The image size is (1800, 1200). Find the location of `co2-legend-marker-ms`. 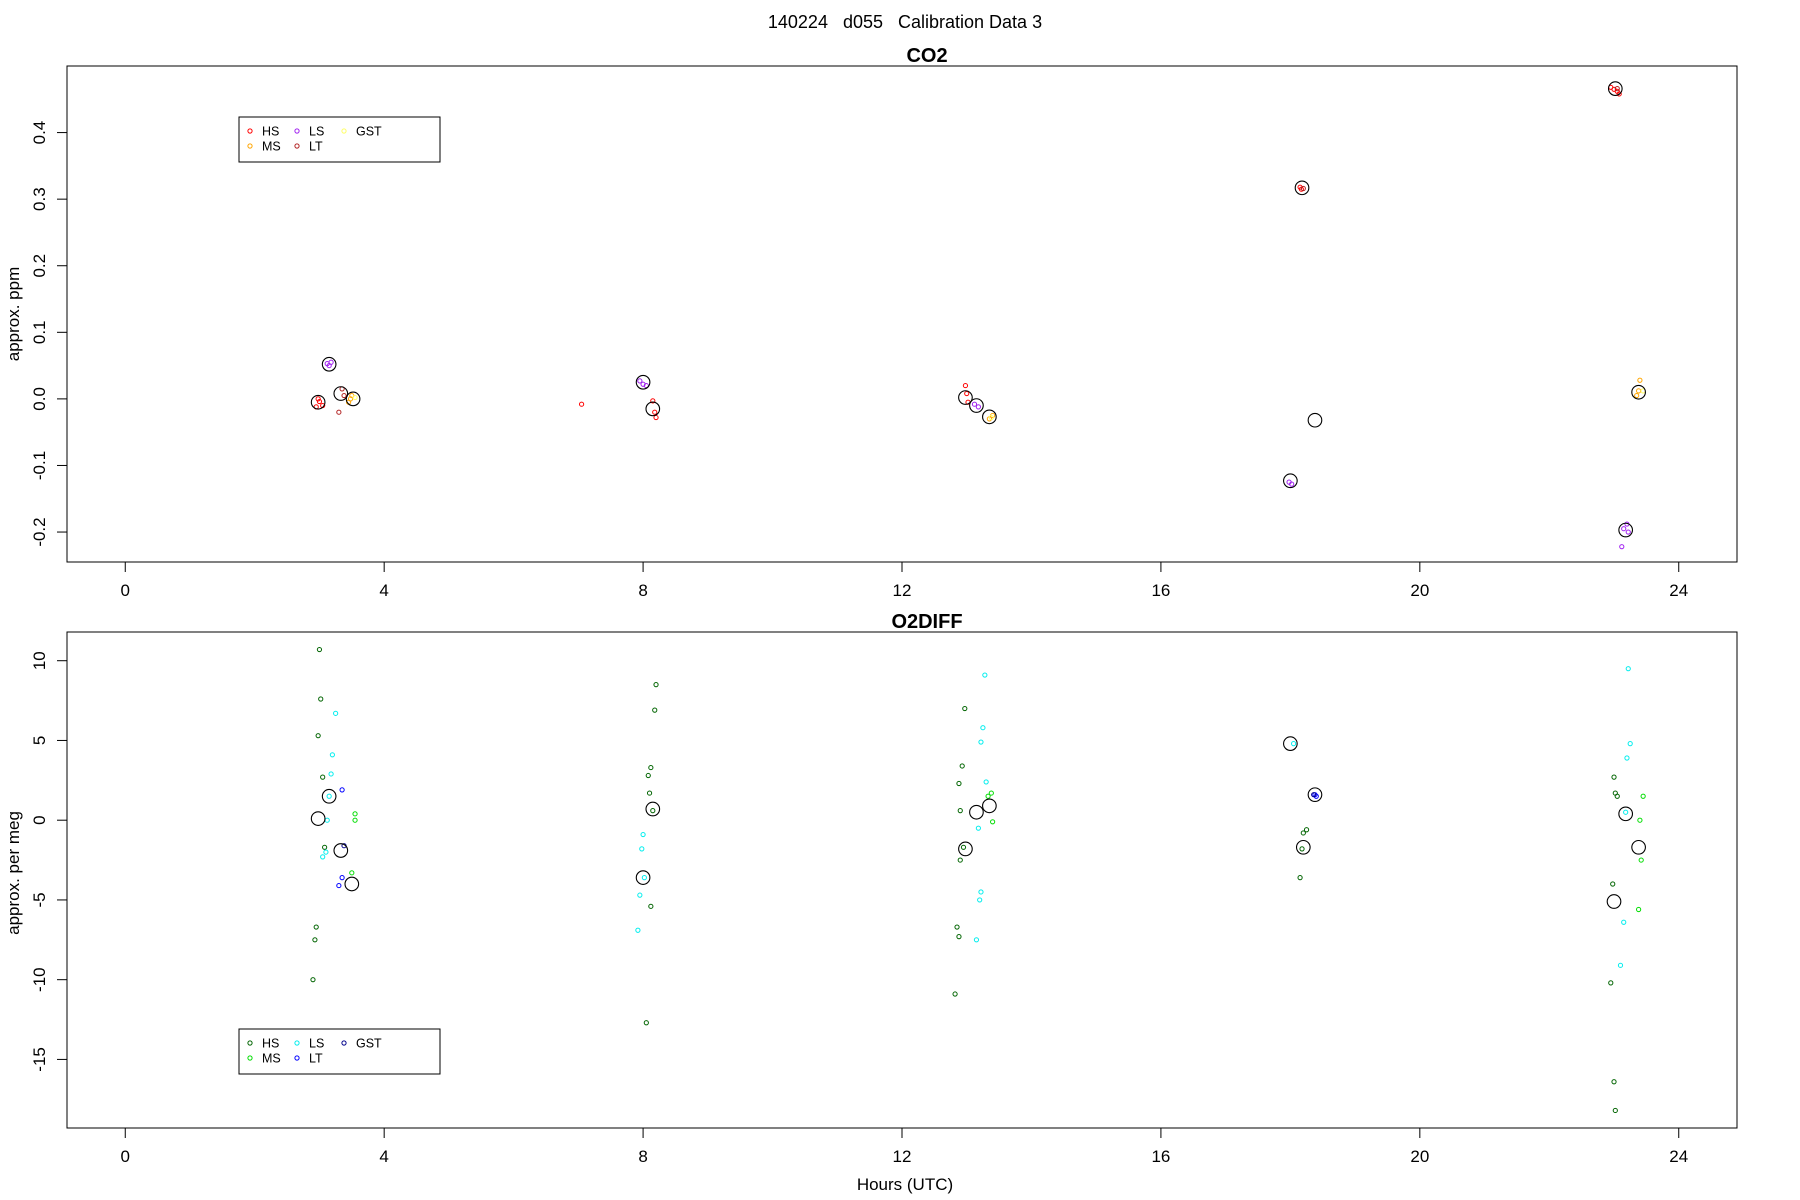

co2-legend-marker-ms is located at coordinates (250, 146).